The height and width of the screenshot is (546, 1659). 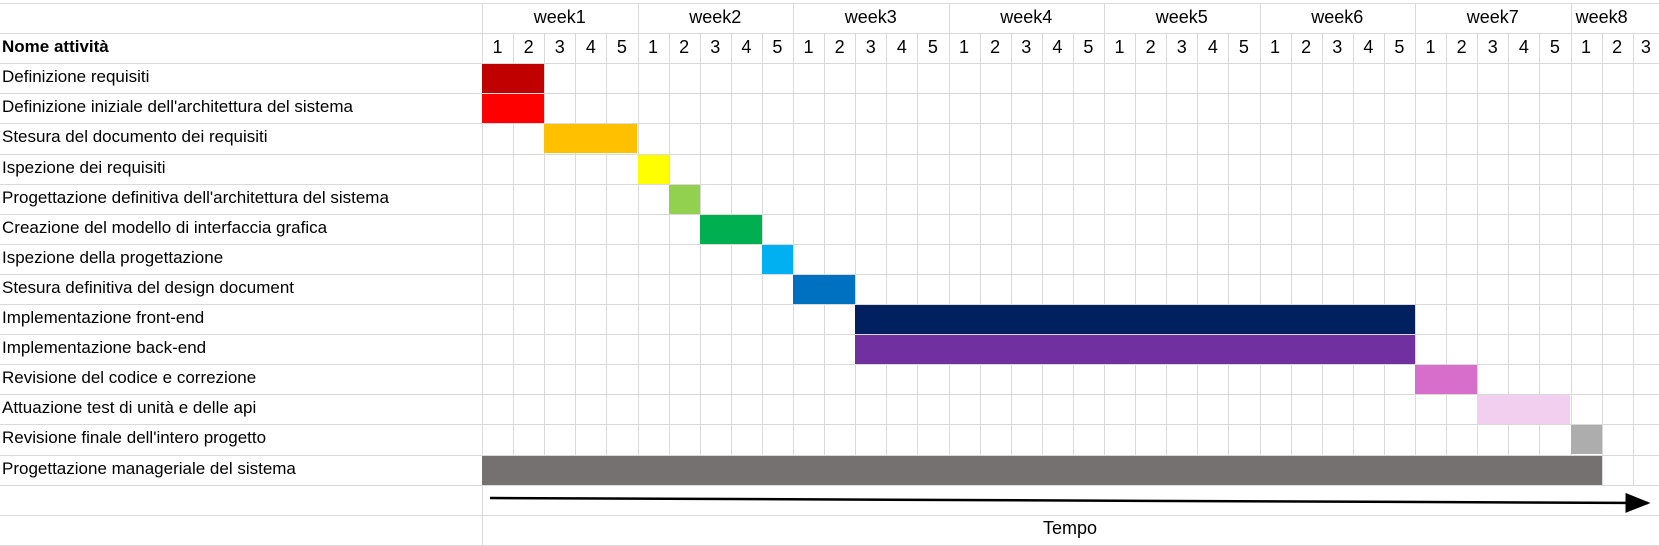 I want to click on task-name-cell: Implementazione front-end, so click(x=103, y=317).